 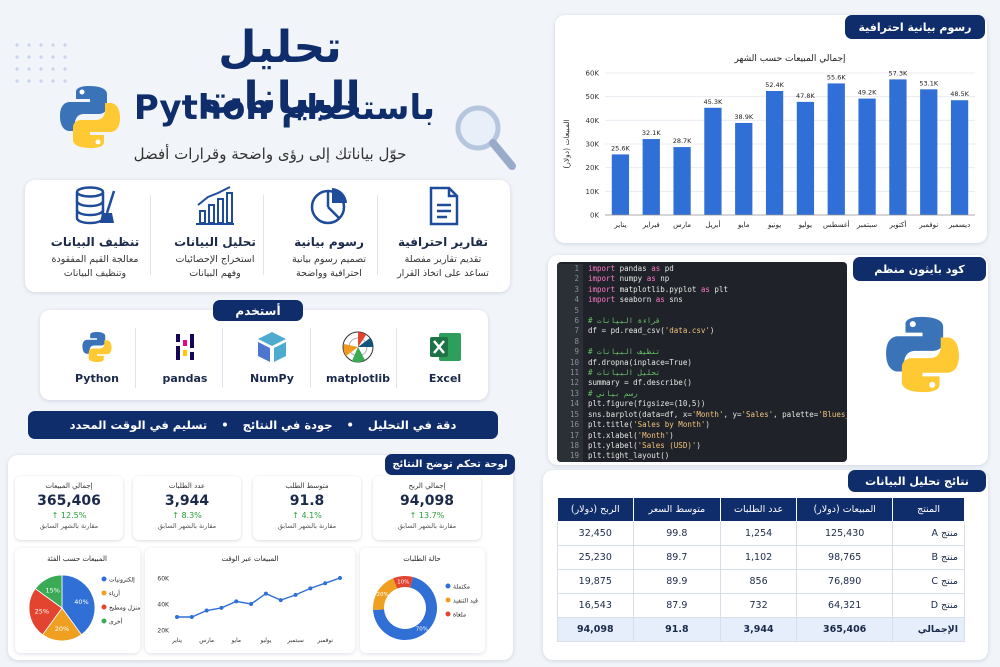 I want to click on code-line: import numpy as np, so click(x=717, y=279).